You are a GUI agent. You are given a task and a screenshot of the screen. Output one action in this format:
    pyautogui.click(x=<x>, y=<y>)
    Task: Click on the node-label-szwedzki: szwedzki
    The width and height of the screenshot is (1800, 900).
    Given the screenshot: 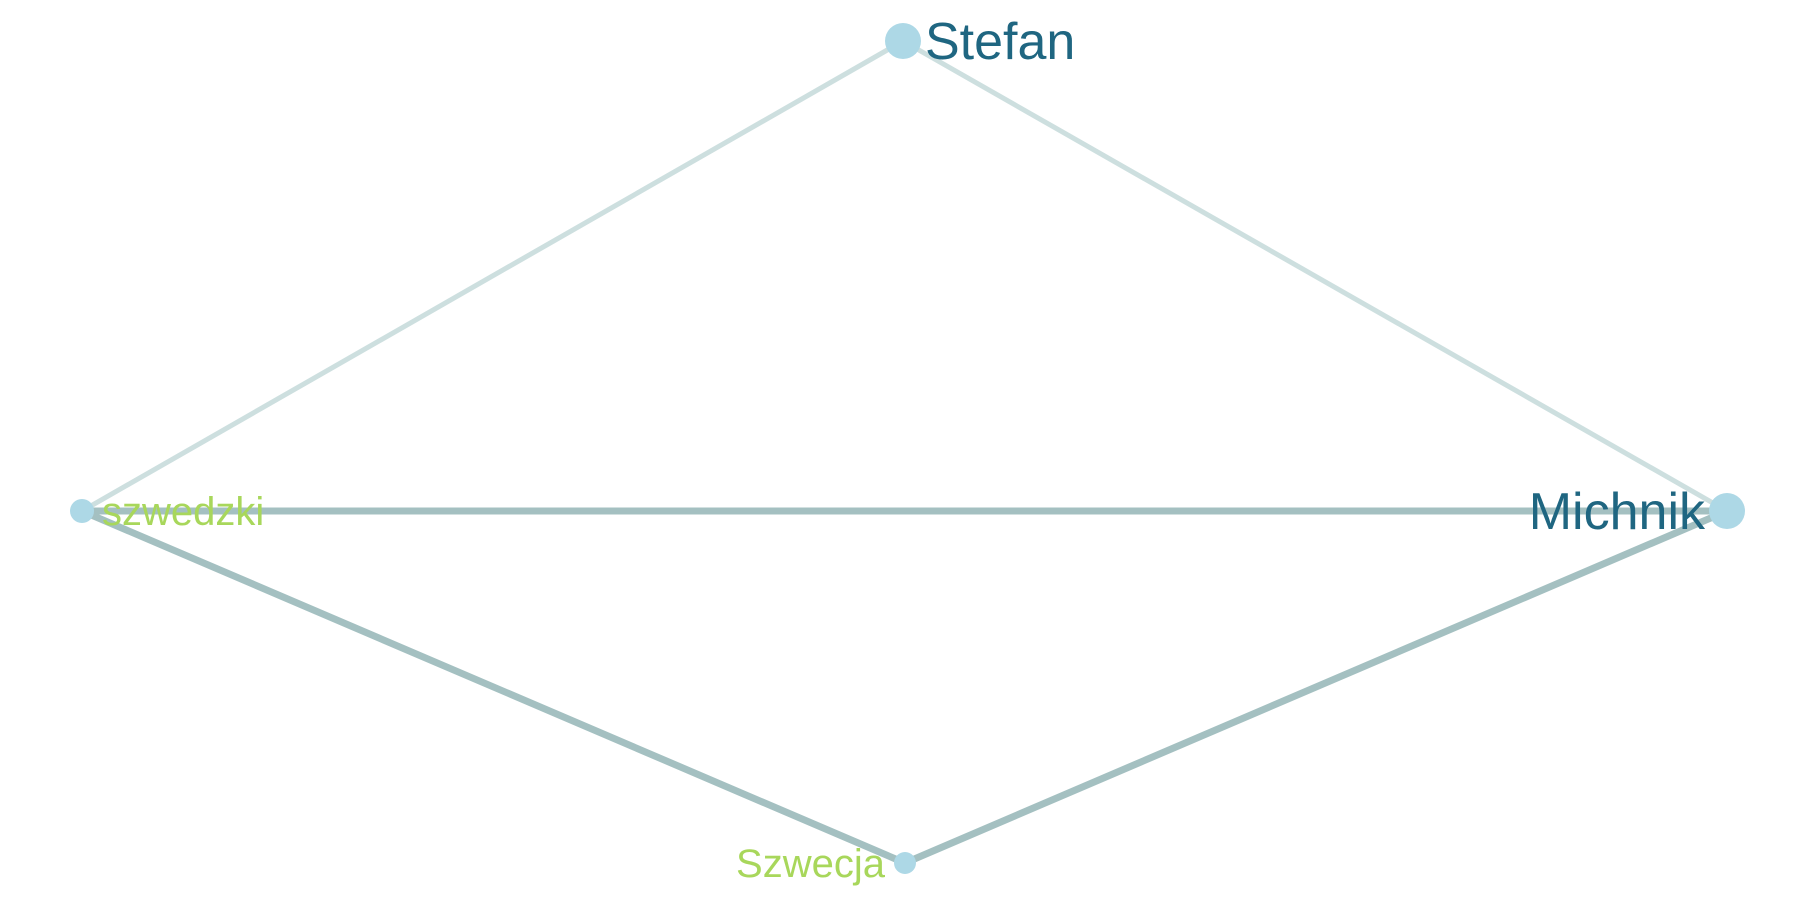 What is the action you would take?
    pyautogui.click(x=183, y=512)
    